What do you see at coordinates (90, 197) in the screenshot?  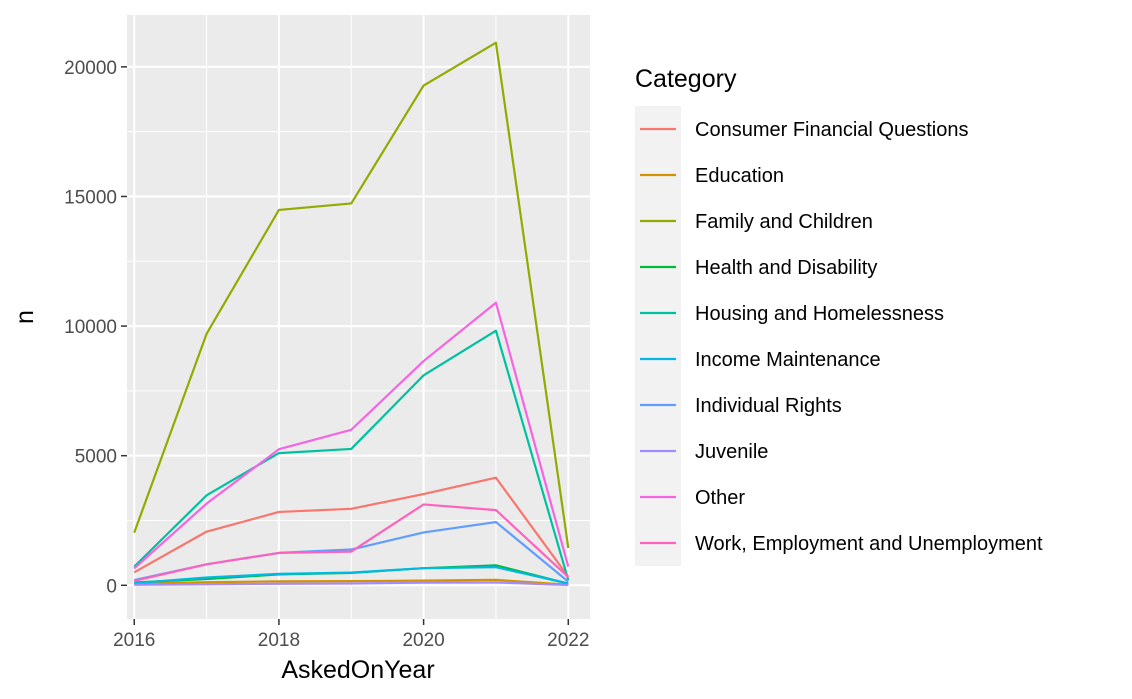 I see `y-tick-label: 15000` at bounding box center [90, 197].